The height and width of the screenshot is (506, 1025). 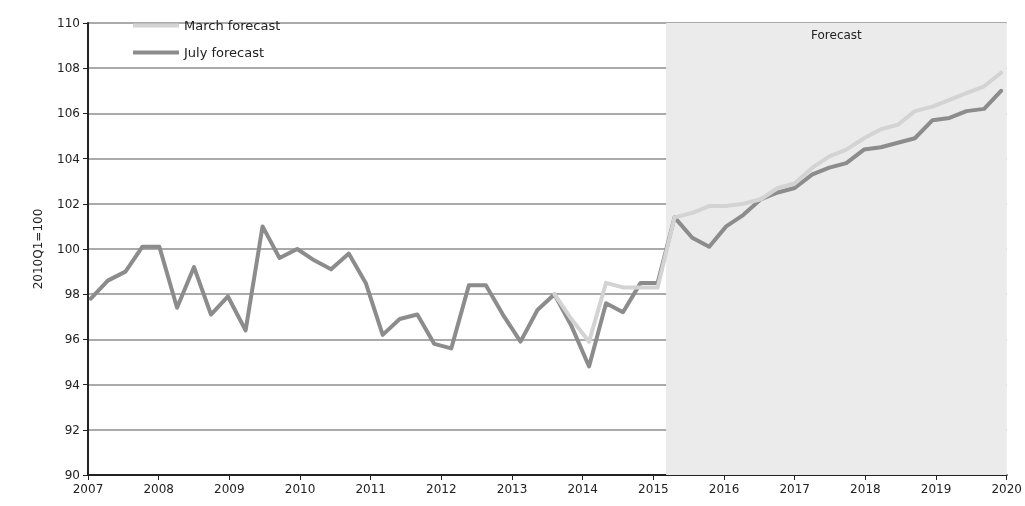 What do you see at coordinates (38, 249) in the screenshot?
I see `y-axis-title: 2010Q1=100` at bounding box center [38, 249].